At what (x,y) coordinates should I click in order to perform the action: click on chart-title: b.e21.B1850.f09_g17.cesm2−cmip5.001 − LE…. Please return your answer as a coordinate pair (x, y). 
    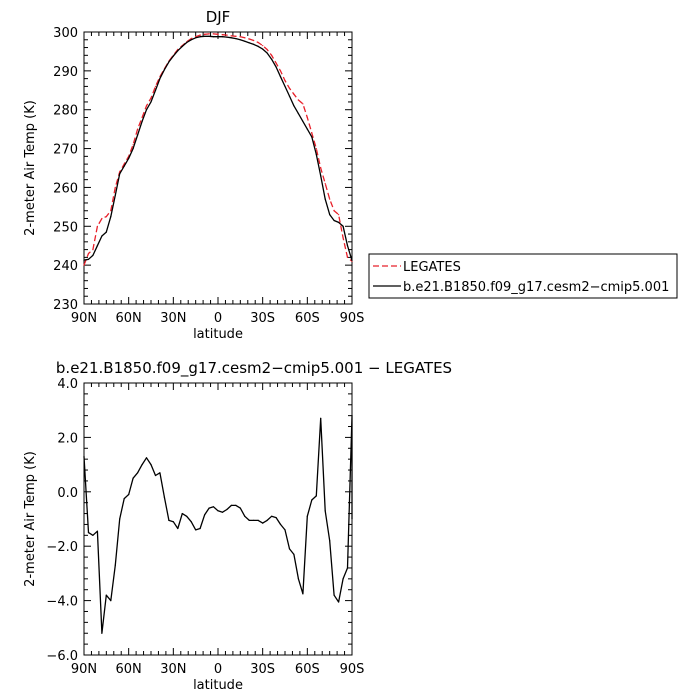
    Looking at the image, I should click on (254, 368).